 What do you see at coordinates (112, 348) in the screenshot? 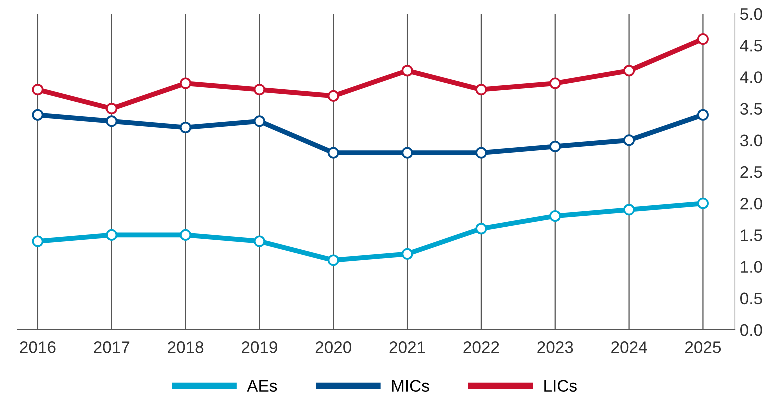
I see `x-tick-label: 2017` at bounding box center [112, 348].